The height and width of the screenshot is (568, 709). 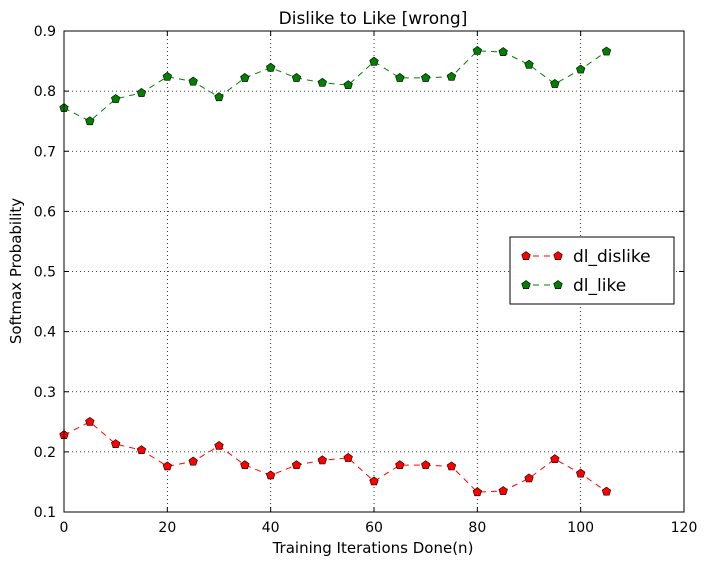 What do you see at coordinates (684, 528) in the screenshot?
I see `x-tick-label: 120` at bounding box center [684, 528].